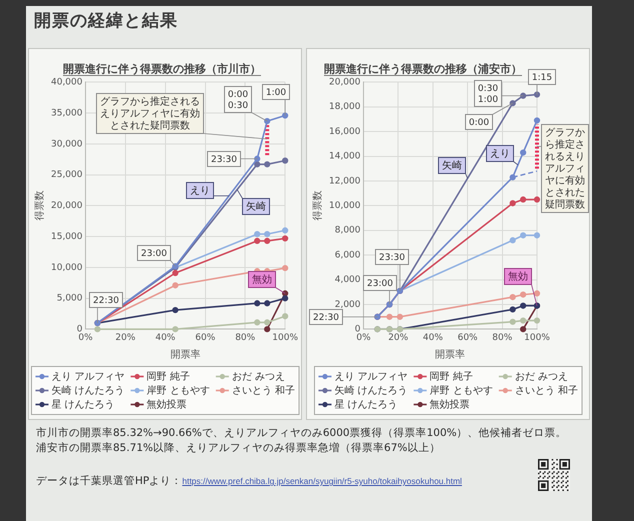  Describe the element at coordinates (344, 157) in the screenshot. I see `y-tick-label: 14,000` at that location.